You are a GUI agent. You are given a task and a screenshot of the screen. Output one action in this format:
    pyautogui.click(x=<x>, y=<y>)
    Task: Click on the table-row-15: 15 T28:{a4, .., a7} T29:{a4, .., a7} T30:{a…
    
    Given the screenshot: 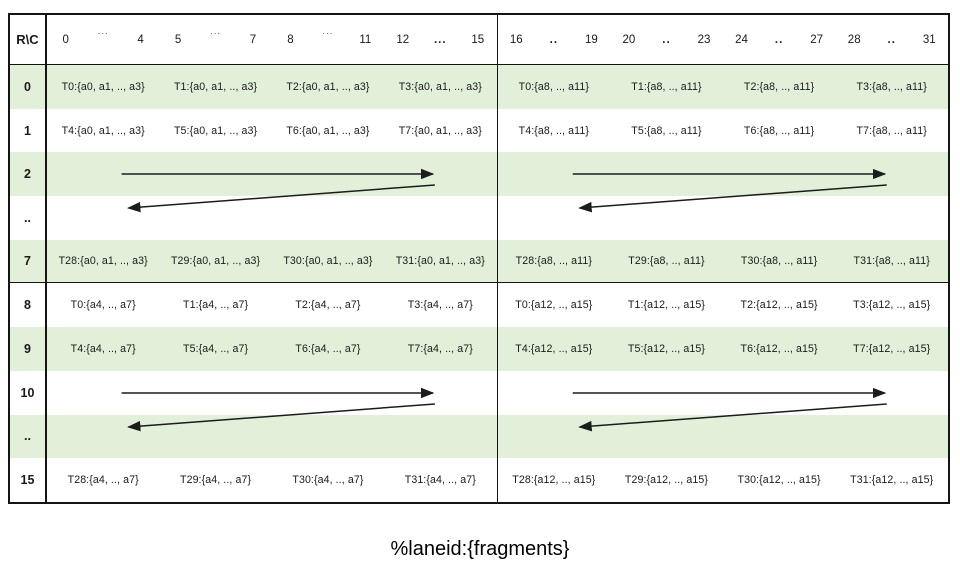 What is the action you would take?
    pyautogui.click(x=479, y=480)
    